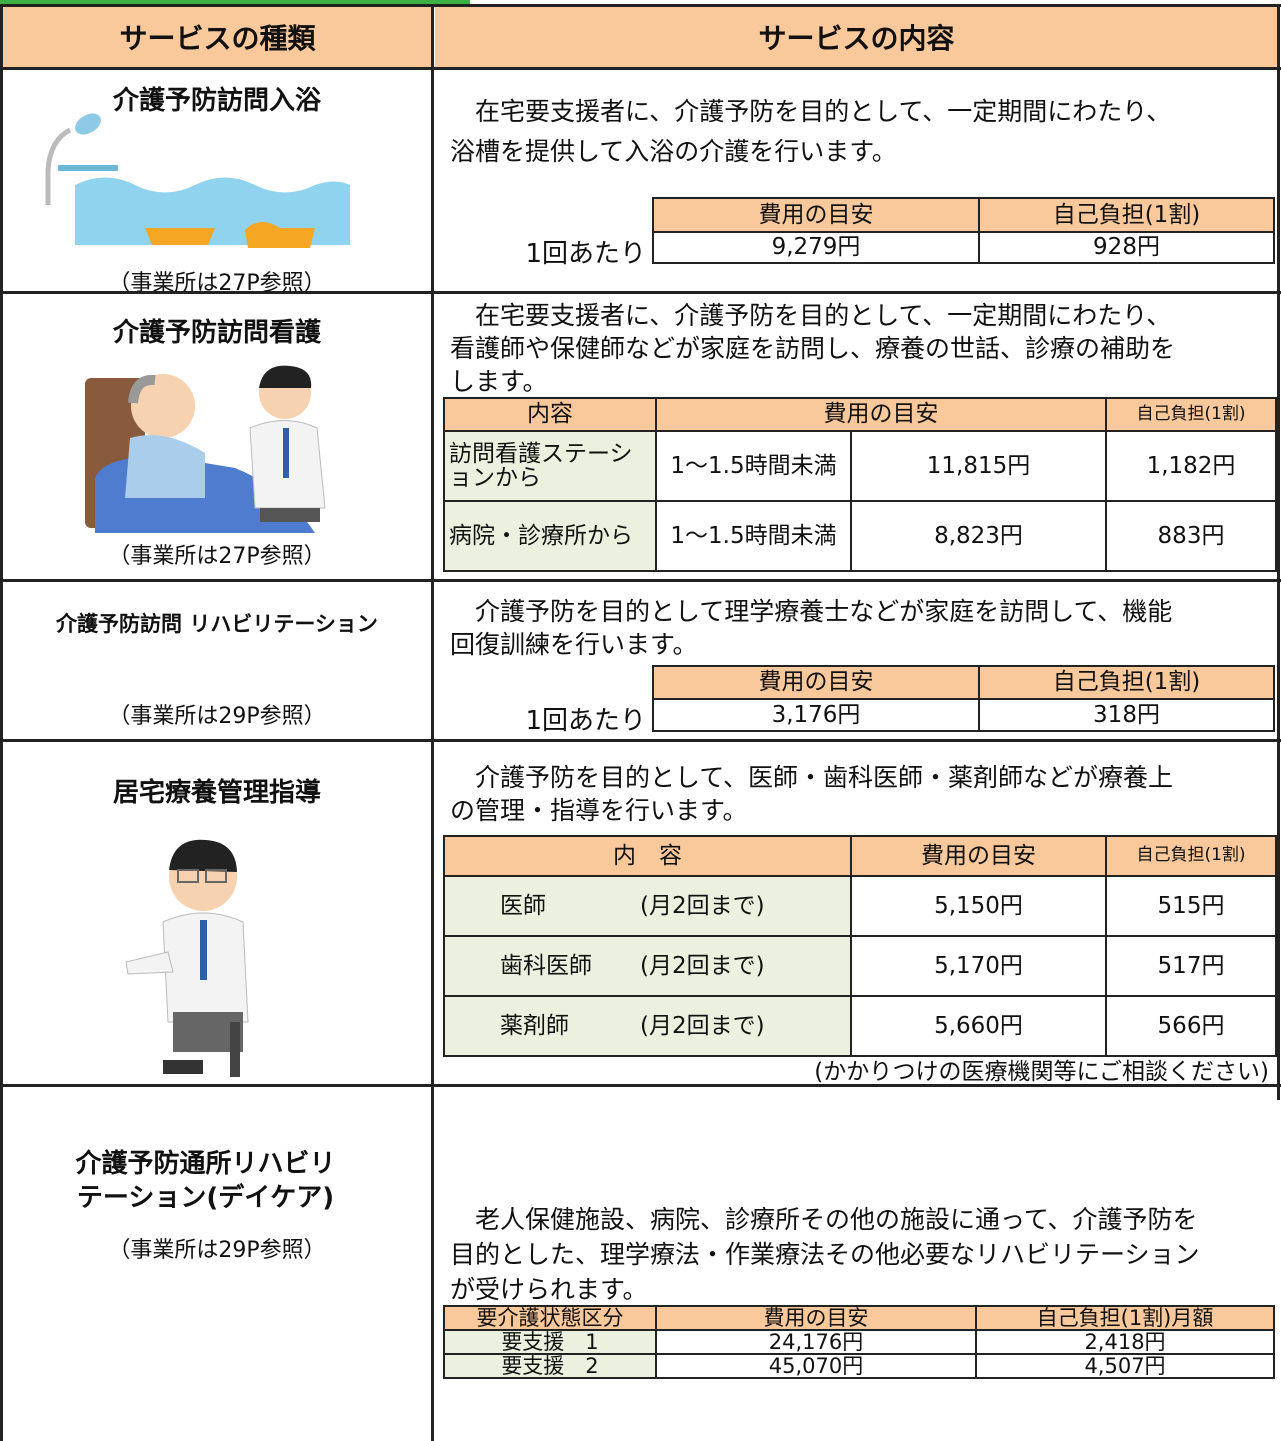 Image resolution: width=1281 pixels, height=1441 pixels. Describe the element at coordinates (1126, 247) in the screenshot. I see `table-cell: 928円` at that location.